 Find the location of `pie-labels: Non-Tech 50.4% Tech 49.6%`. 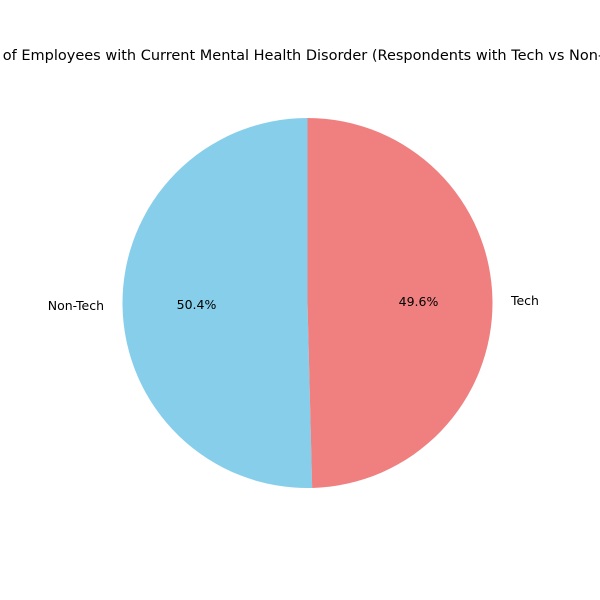

pie-labels: Non-Tech 50.4% Tech 49.6% is located at coordinates (293, 303).